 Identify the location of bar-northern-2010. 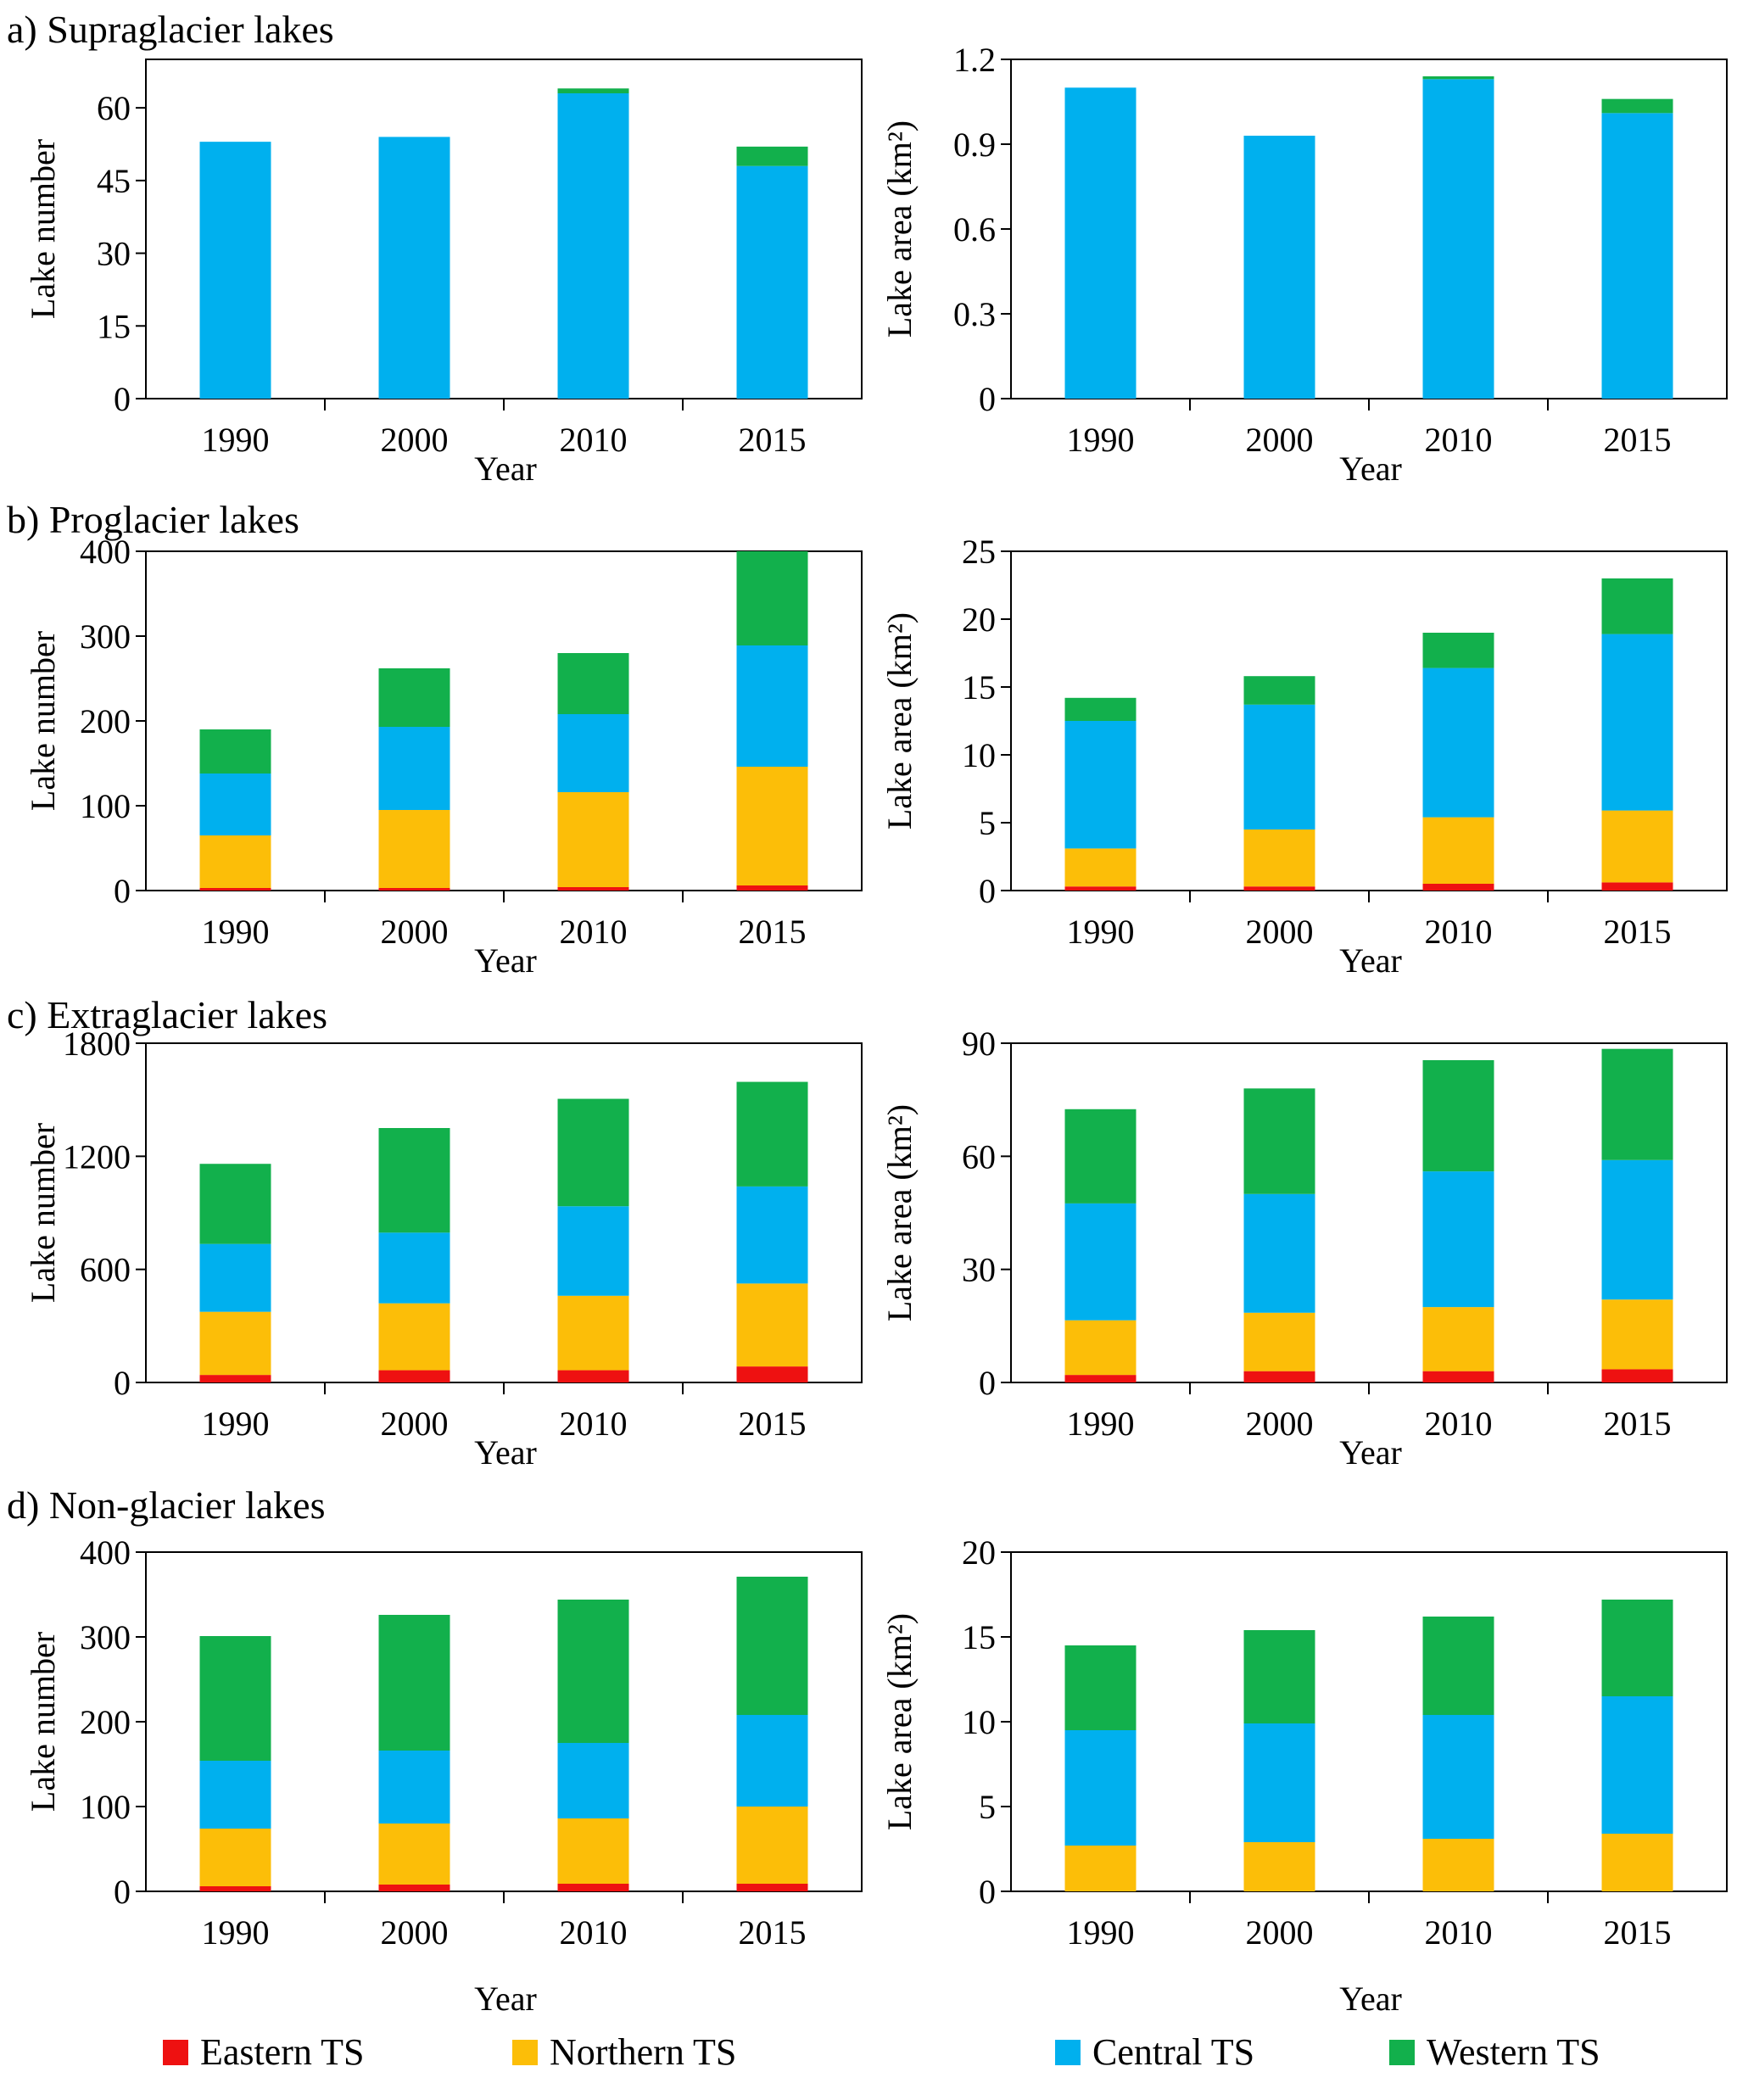
(1458, 1865).